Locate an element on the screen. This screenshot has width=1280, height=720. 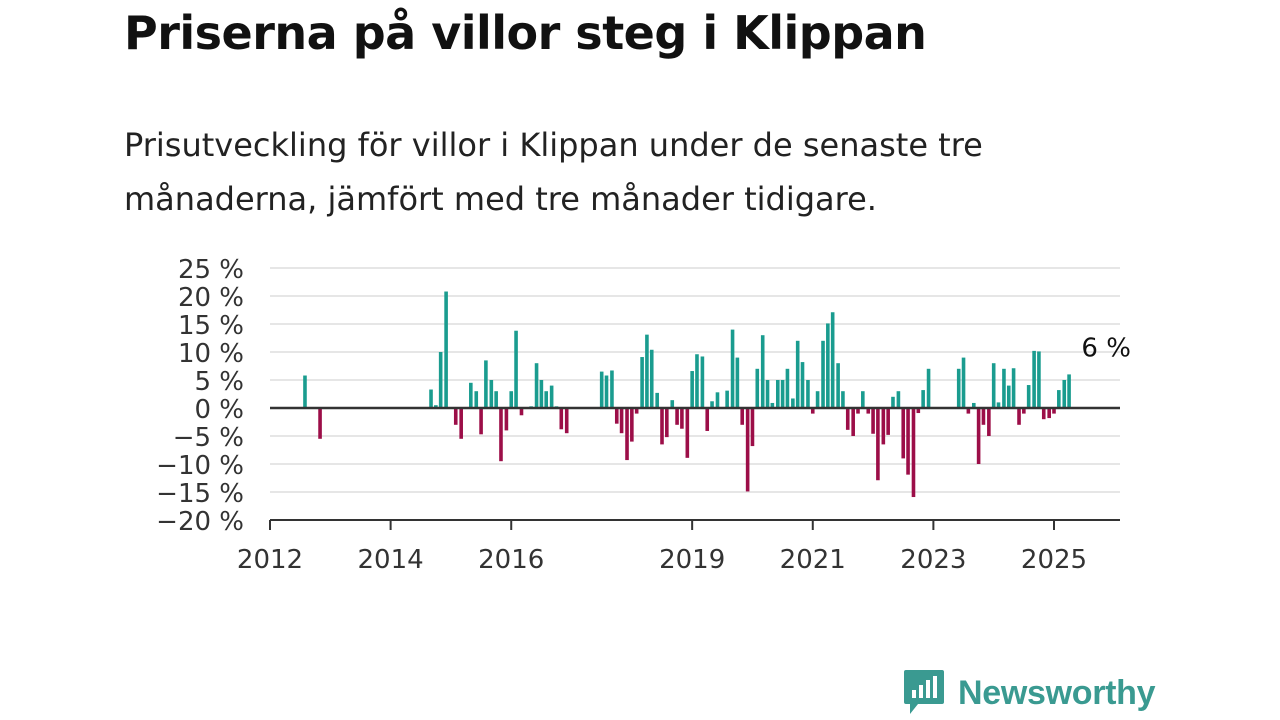
brand-logo: Newsworthy is located at coordinates (1029, 693).